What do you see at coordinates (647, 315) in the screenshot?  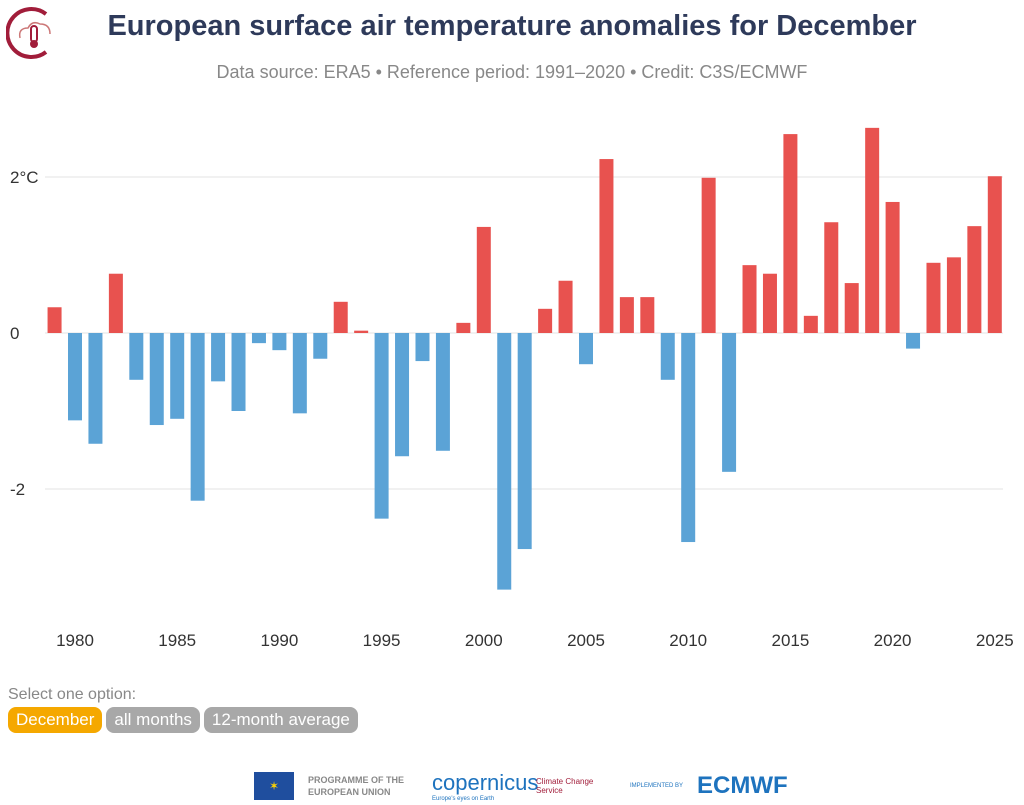 I see `bar-2008` at bounding box center [647, 315].